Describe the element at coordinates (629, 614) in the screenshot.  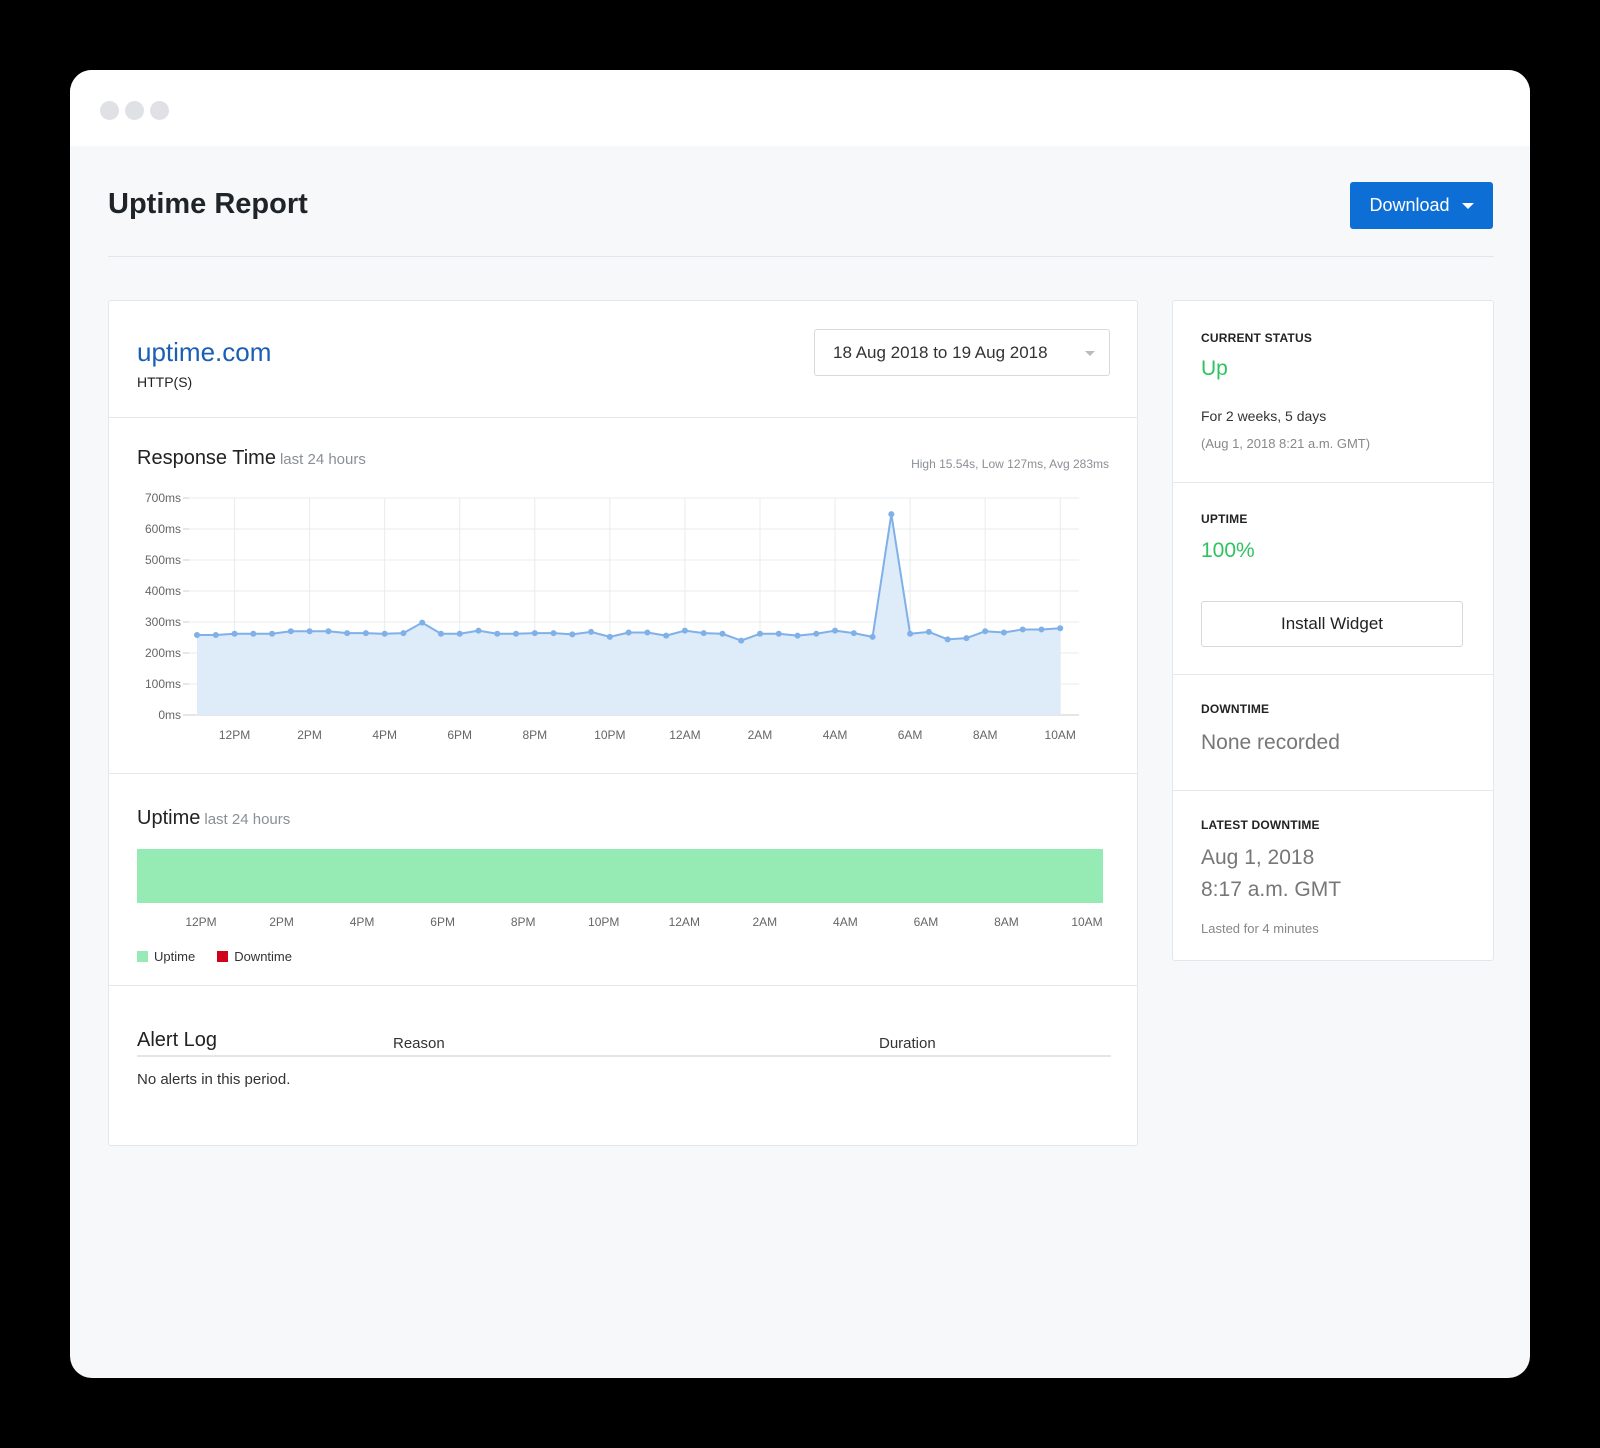
I see `response-time-area` at that location.